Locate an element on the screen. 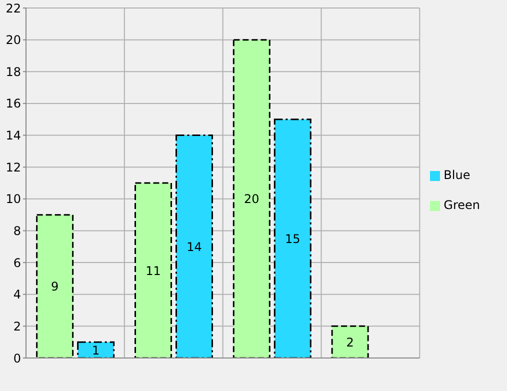 The height and width of the screenshot is (391, 507). legend-label: Blue is located at coordinates (457, 175).